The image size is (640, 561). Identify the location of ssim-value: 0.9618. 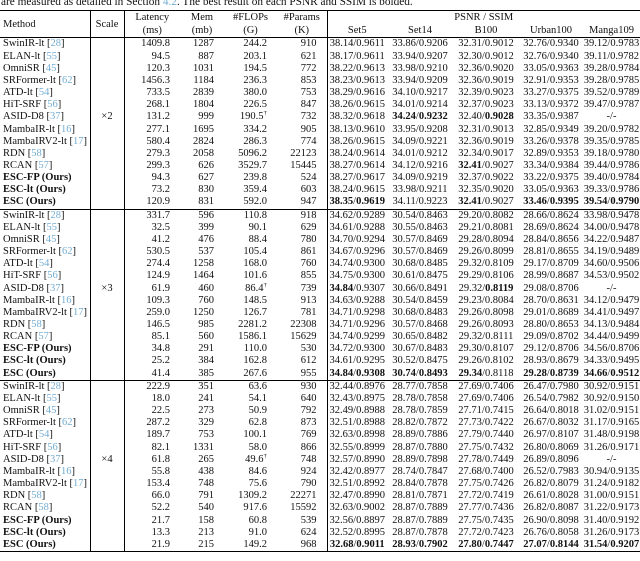
(370, 117).